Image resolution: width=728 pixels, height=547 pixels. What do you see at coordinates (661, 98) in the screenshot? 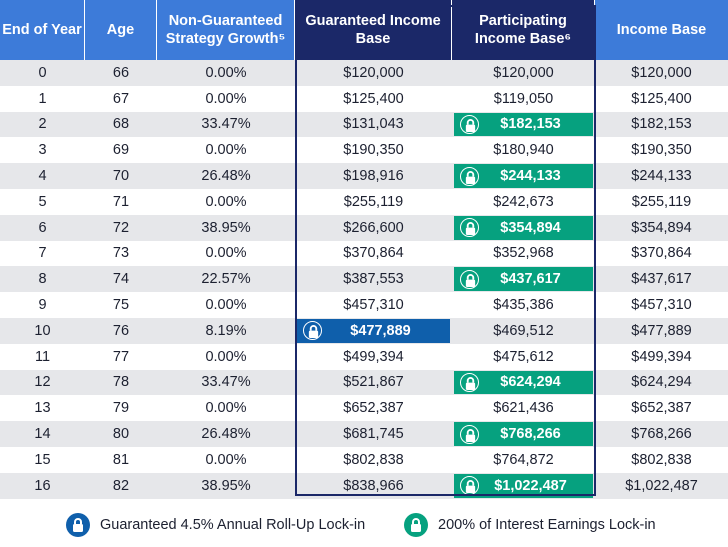
I see `cell-income: $125,400` at bounding box center [661, 98].